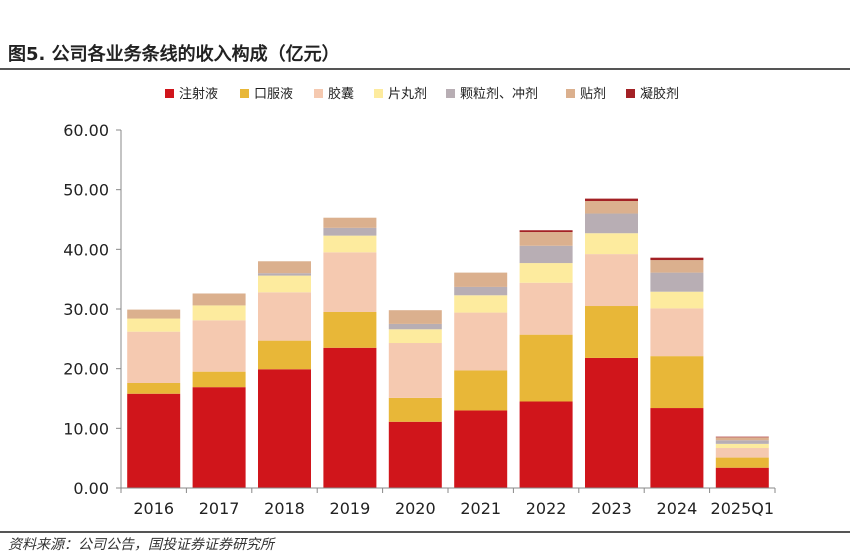 The height and width of the screenshot is (556, 850). I want to click on x-tick-label: 2019, so click(350, 508).